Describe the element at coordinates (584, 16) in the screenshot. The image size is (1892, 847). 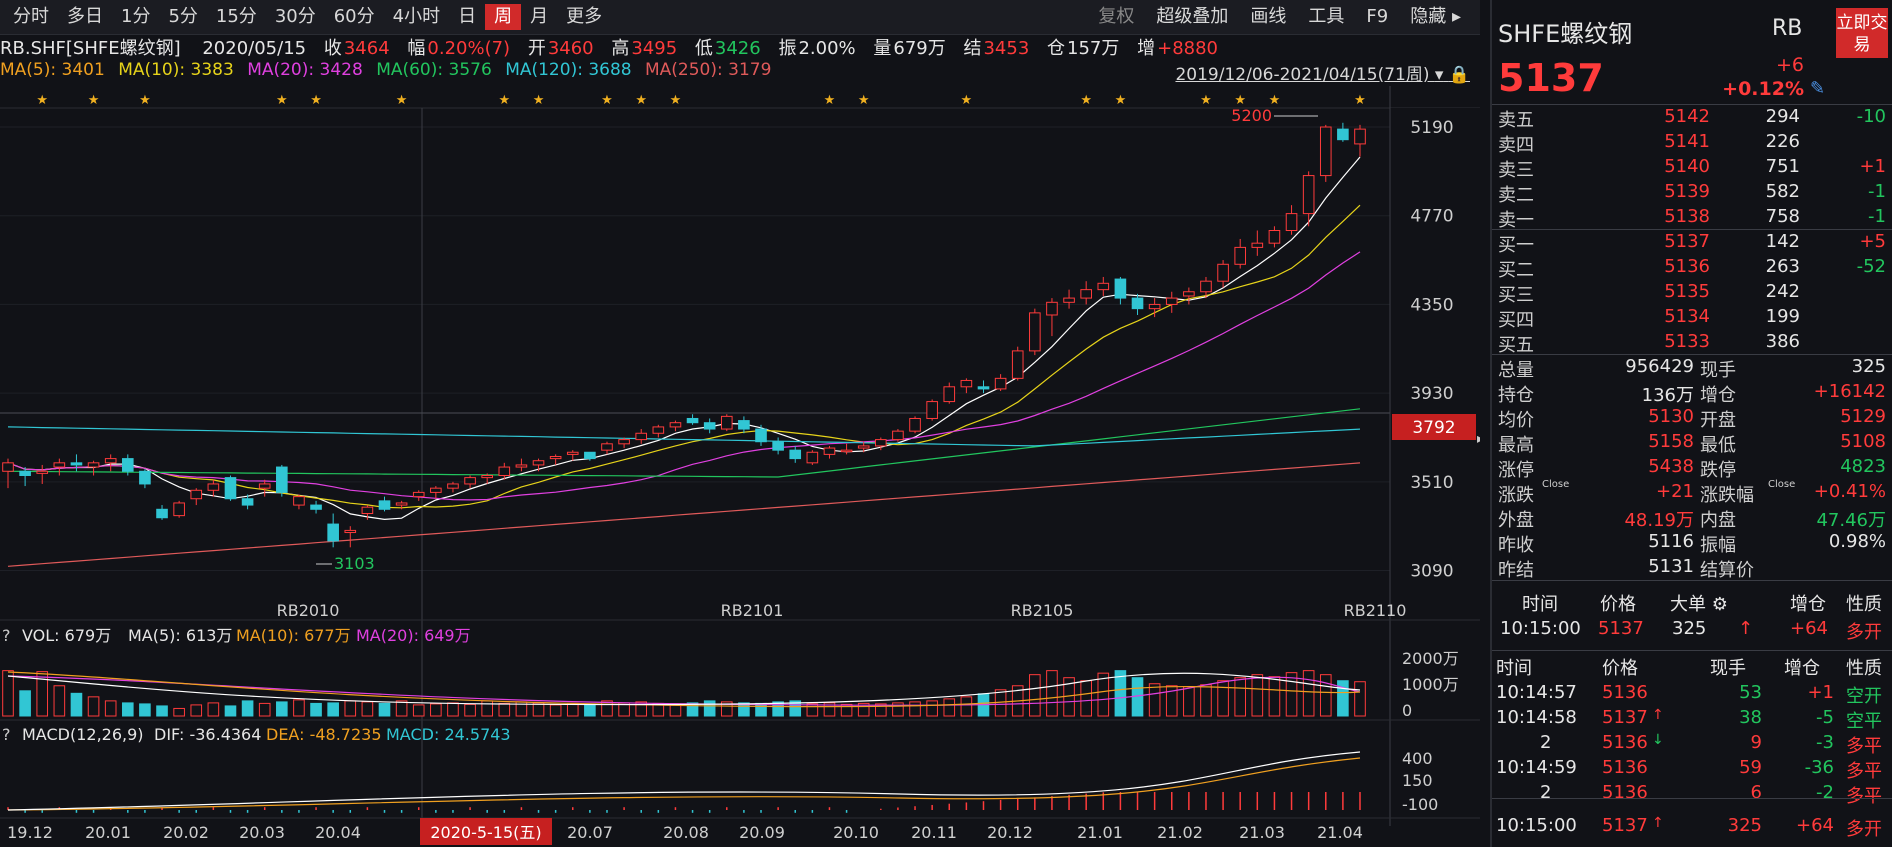
I see `period-tab-11: 更多` at that location.